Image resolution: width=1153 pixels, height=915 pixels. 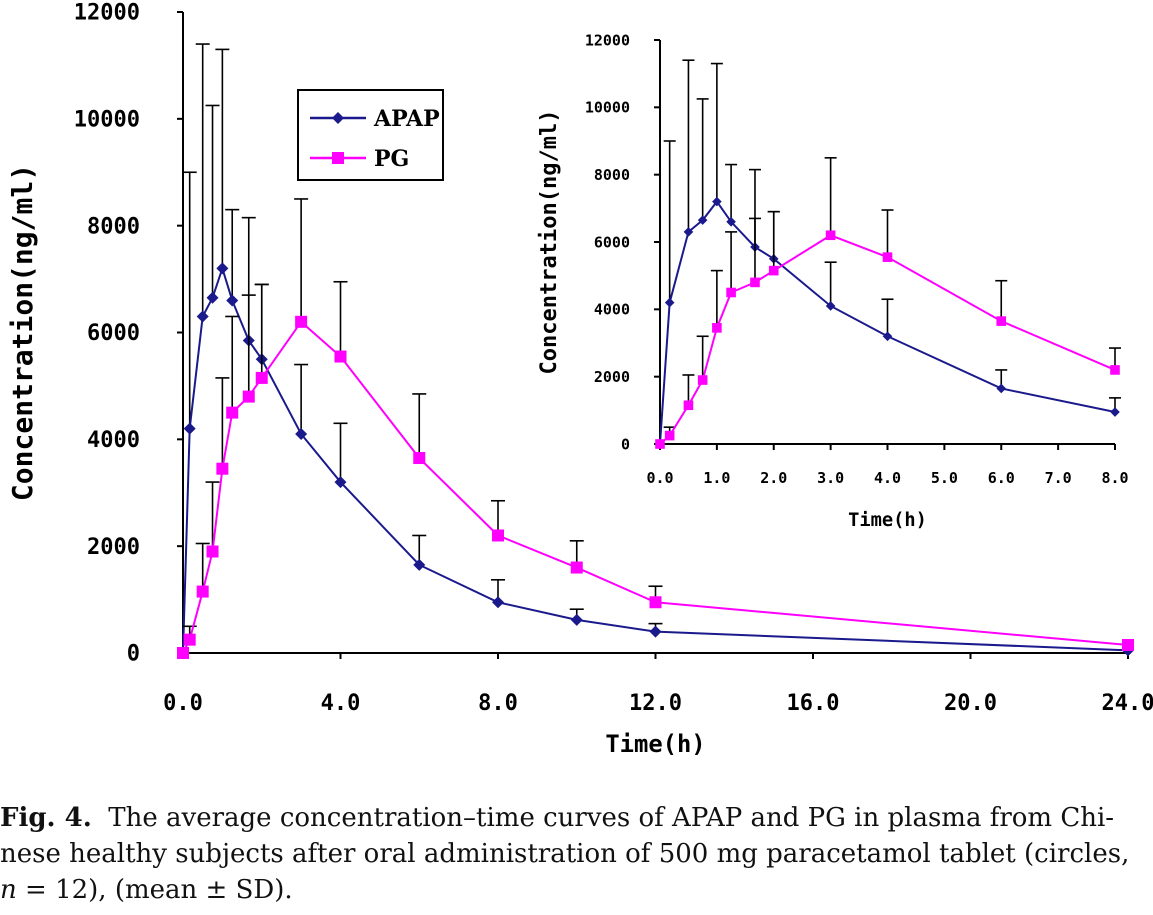 What do you see at coordinates (716, 478) in the screenshot?
I see `inset-x-tick-label: 1.0` at bounding box center [716, 478].